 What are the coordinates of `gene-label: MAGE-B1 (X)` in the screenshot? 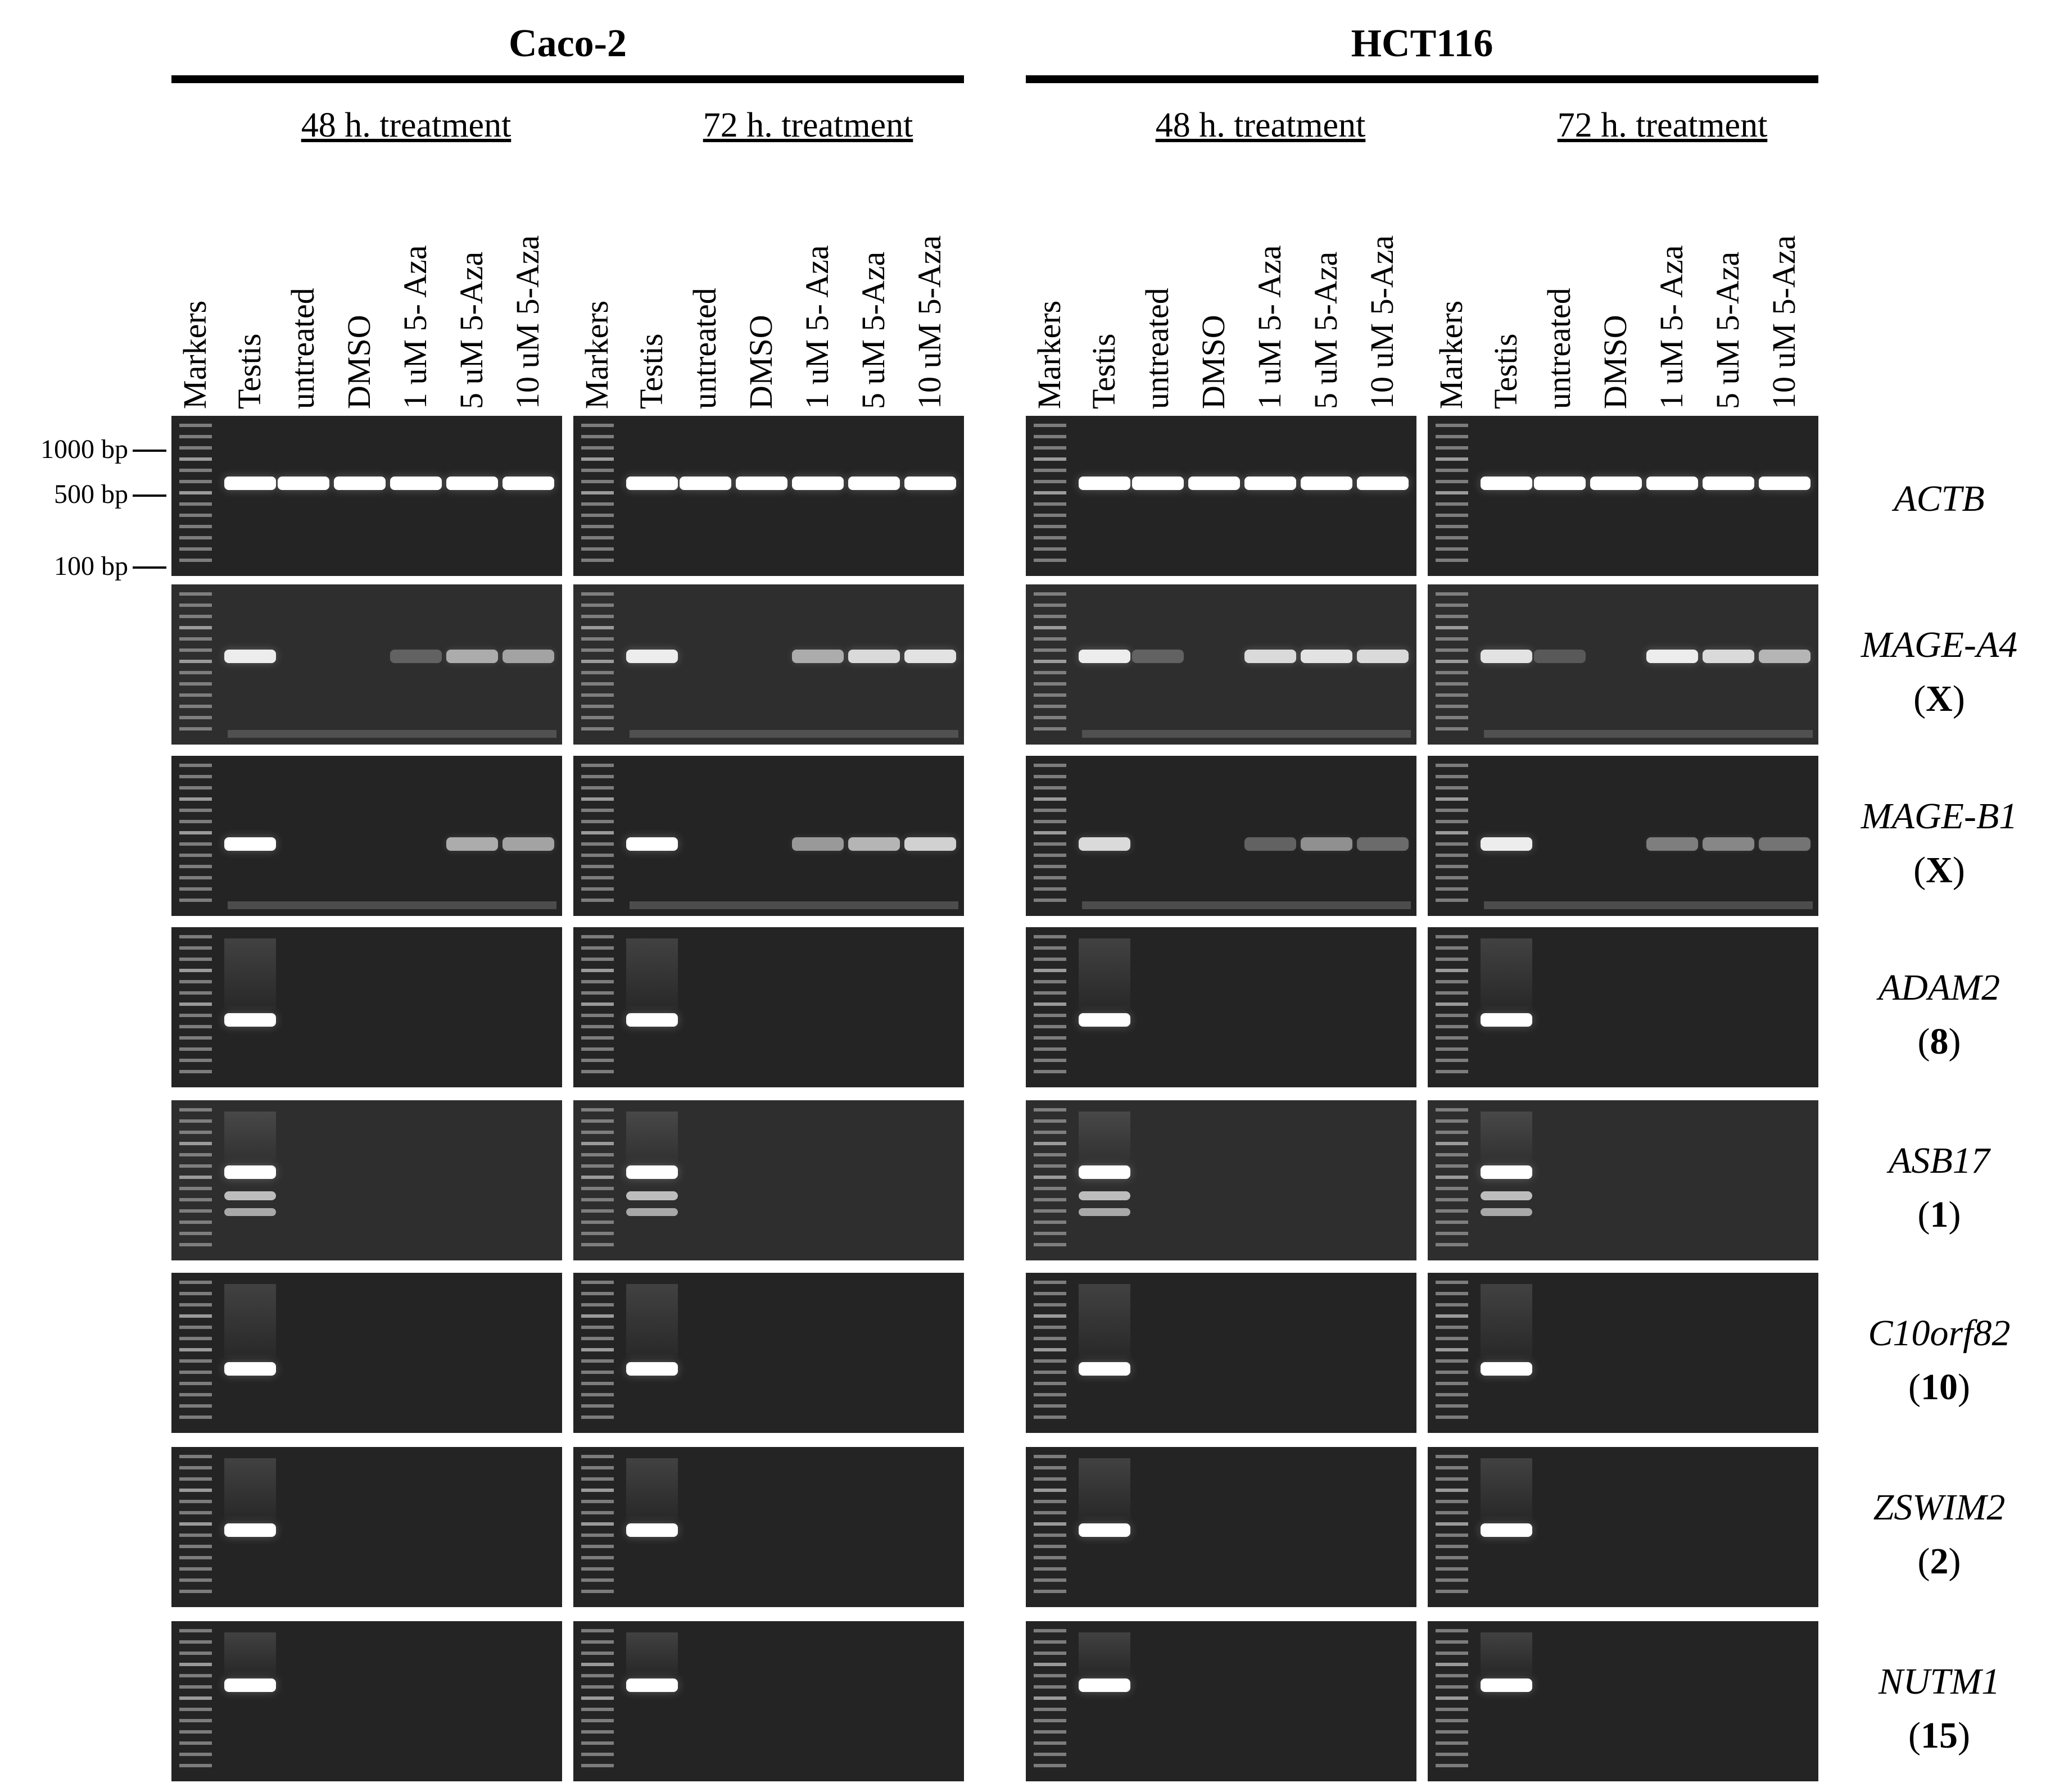 It's located at (1936, 843).